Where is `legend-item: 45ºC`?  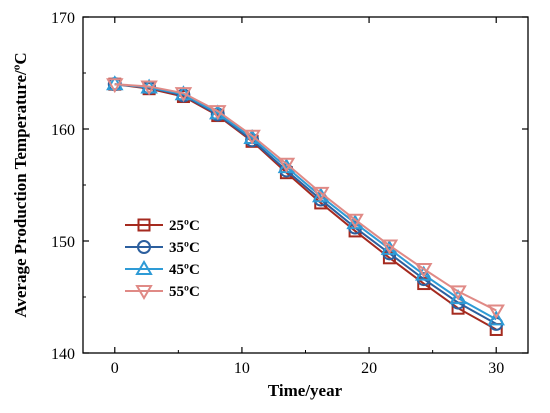
legend-item: 45ºC is located at coordinates (162, 269).